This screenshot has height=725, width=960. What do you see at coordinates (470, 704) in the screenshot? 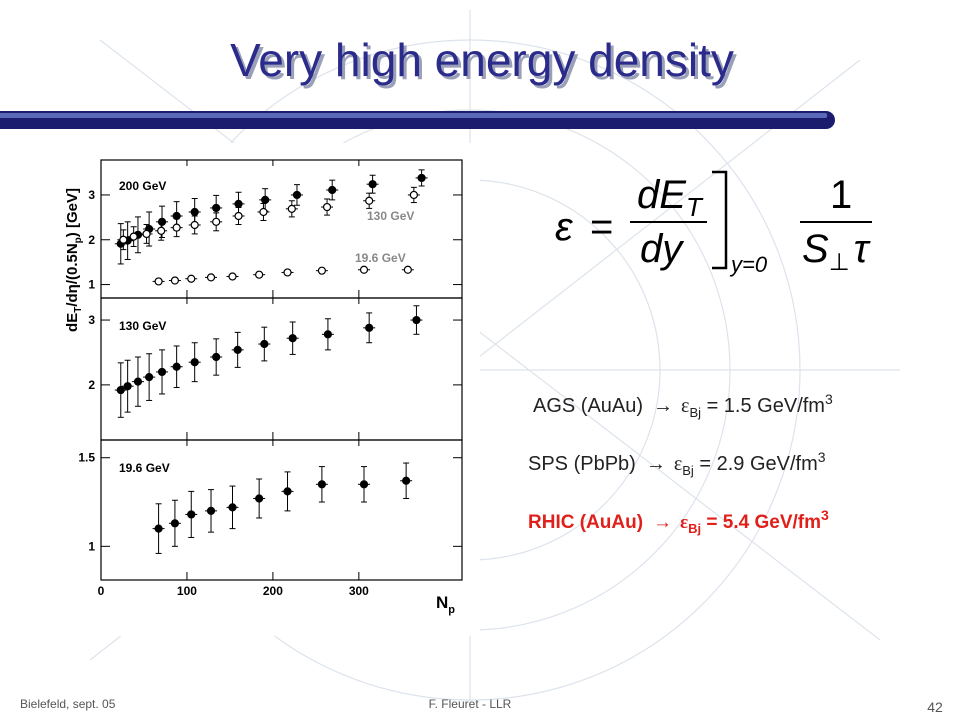
I see `footer-center: F. Fleuret - LLR` at bounding box center [470, 704].